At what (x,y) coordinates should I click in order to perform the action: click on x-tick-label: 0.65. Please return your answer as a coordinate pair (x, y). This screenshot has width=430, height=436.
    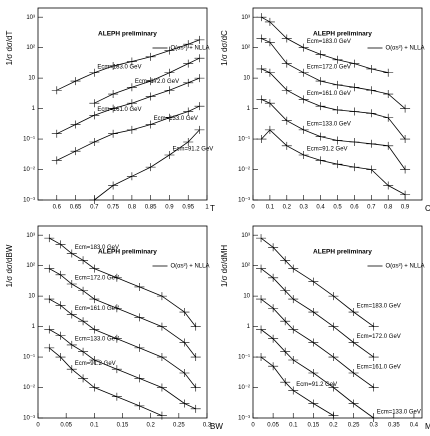
    Looking at the image, I should click on (76, 208).